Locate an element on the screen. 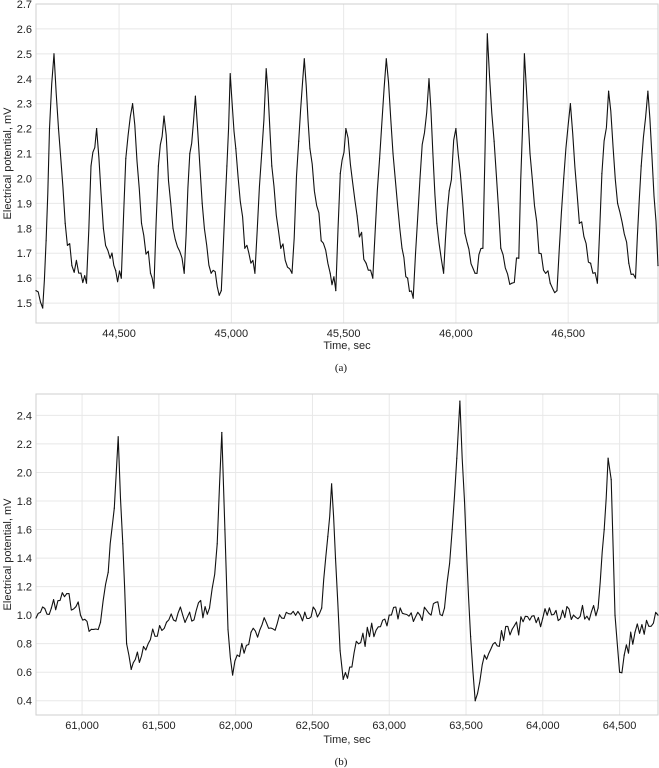 This screenshot has height=768, width=659. y-tick-label: 1.0 is located at coordinates (24, 616).